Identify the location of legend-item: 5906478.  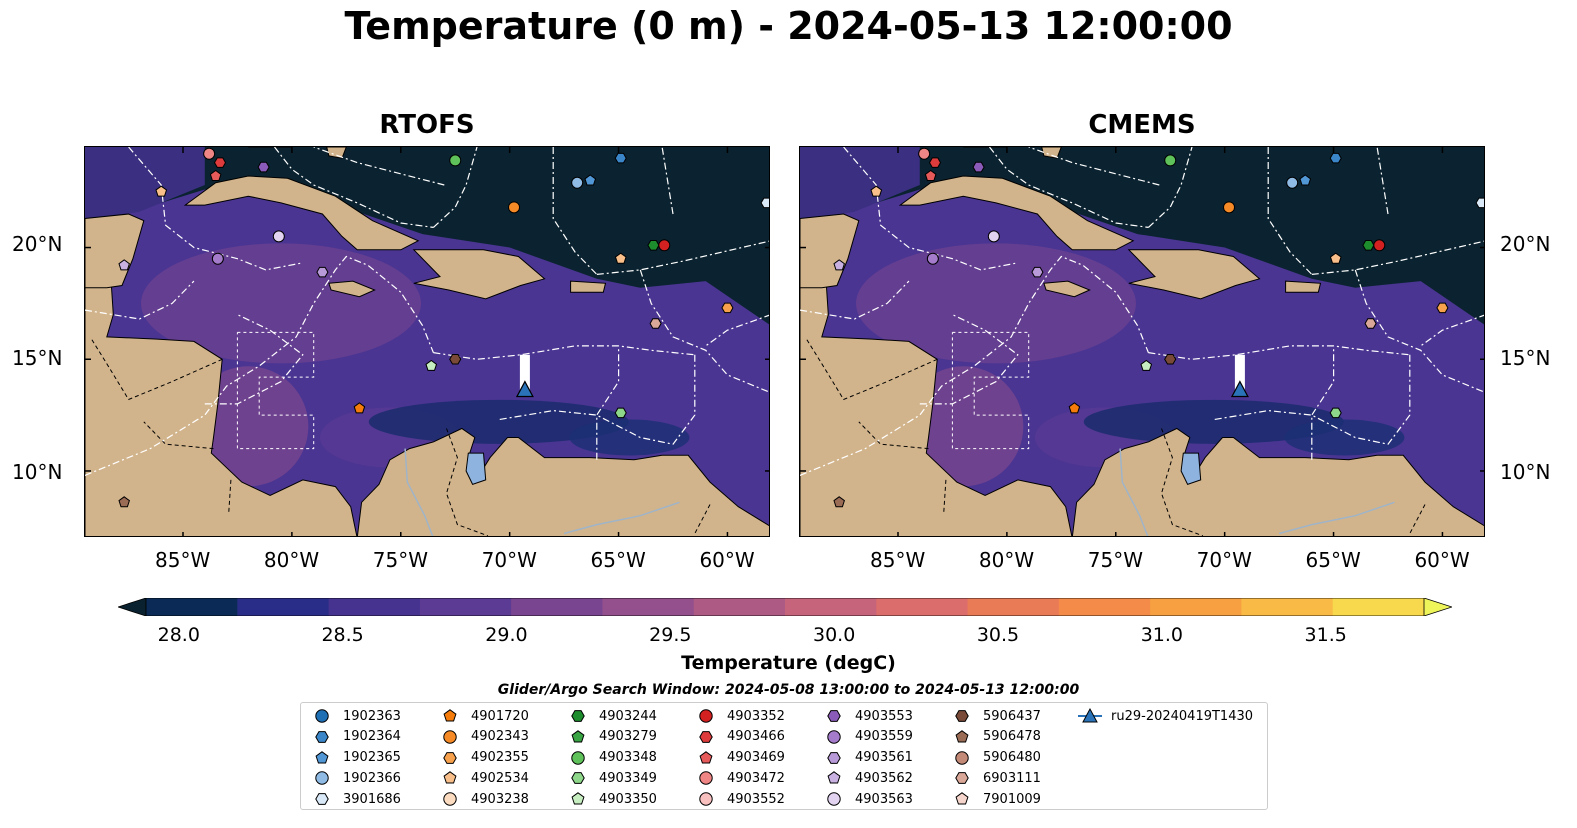
(995, 737).